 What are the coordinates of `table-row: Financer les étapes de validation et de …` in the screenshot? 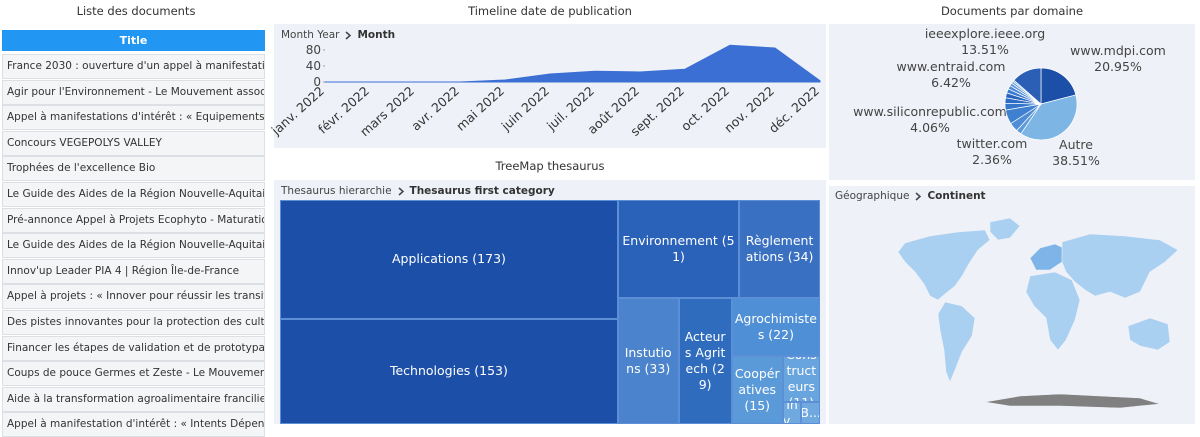 It's located at (133, 348).